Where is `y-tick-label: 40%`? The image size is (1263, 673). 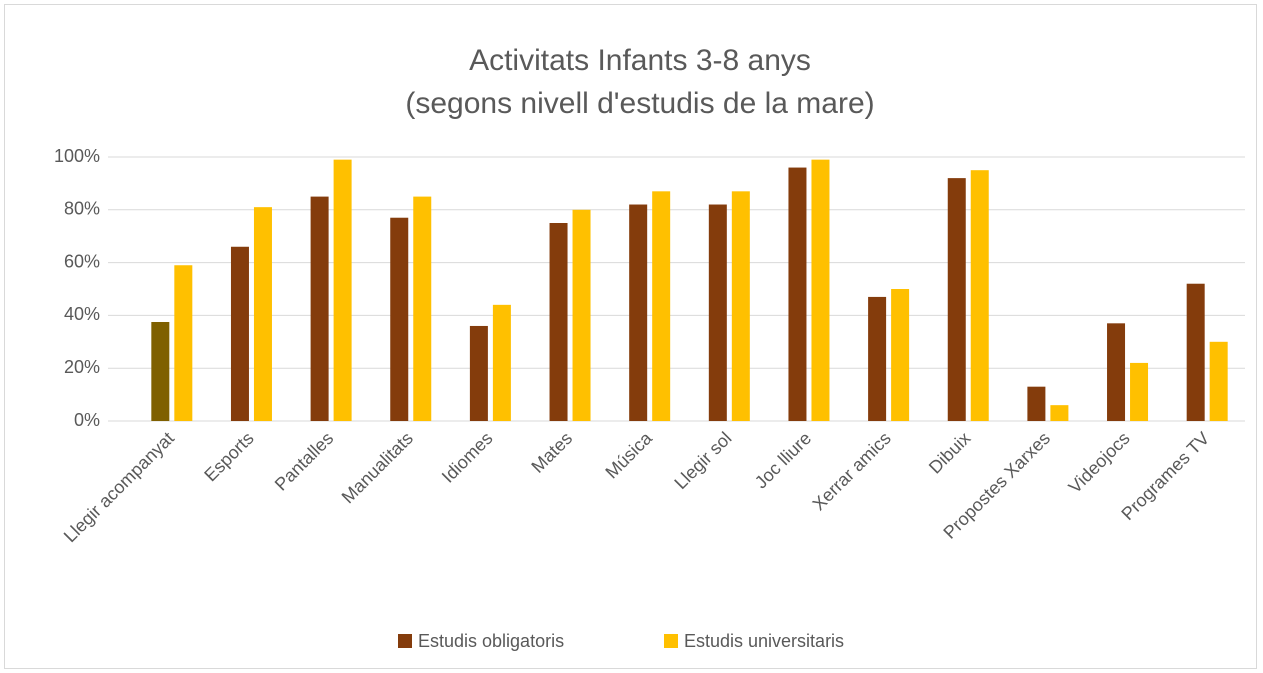 y-tick-label: 40% is located at coordinates (82, 314).